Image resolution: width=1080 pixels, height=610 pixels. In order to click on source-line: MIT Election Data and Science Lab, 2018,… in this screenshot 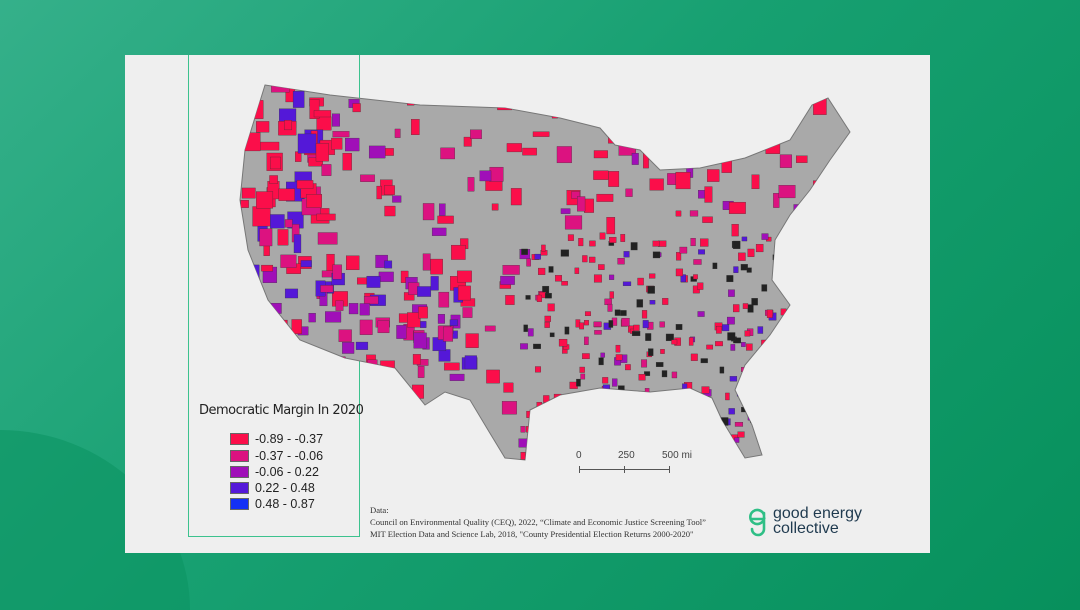, I will do `click(532, 534)`.